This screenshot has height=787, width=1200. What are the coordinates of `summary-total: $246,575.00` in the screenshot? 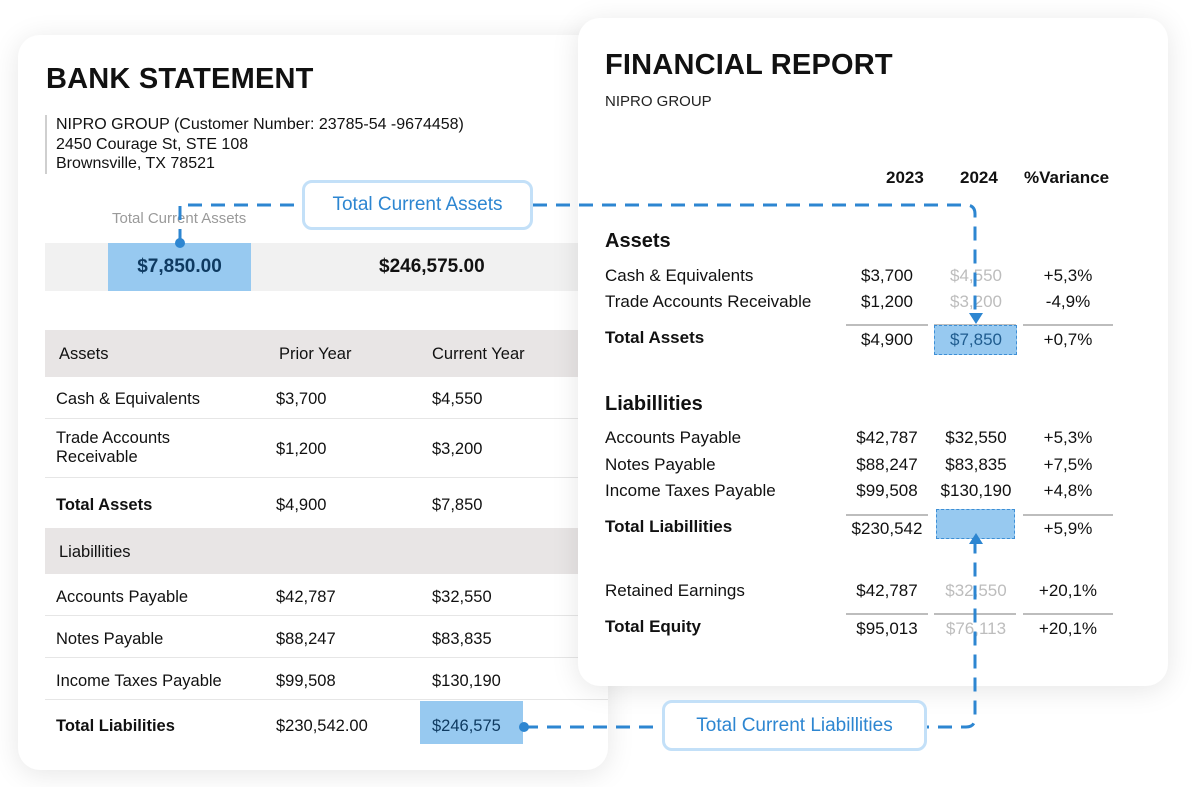 It's located at (432, 266).